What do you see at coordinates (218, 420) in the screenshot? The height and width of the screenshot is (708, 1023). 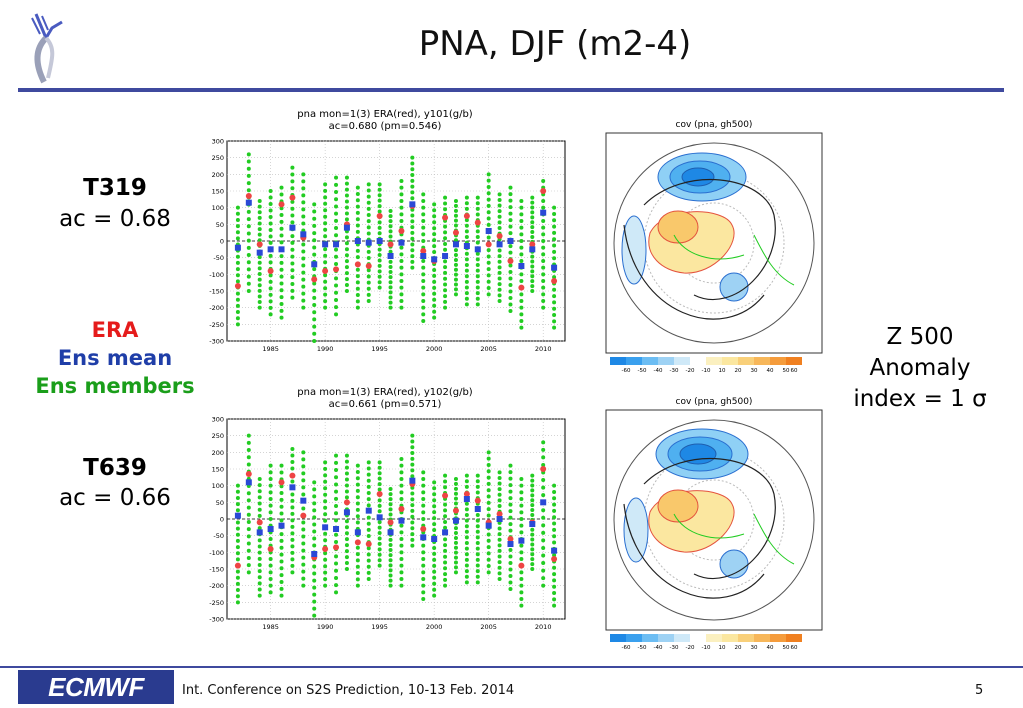 I see `y-tick-label: 300` at bounding box center [218, 420].